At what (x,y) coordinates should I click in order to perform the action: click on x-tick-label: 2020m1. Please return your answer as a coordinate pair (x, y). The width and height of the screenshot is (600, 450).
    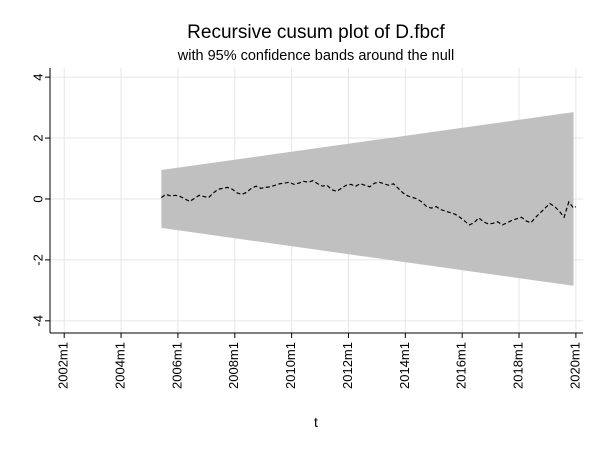
    Looking at the image, I should click on (574, 365).